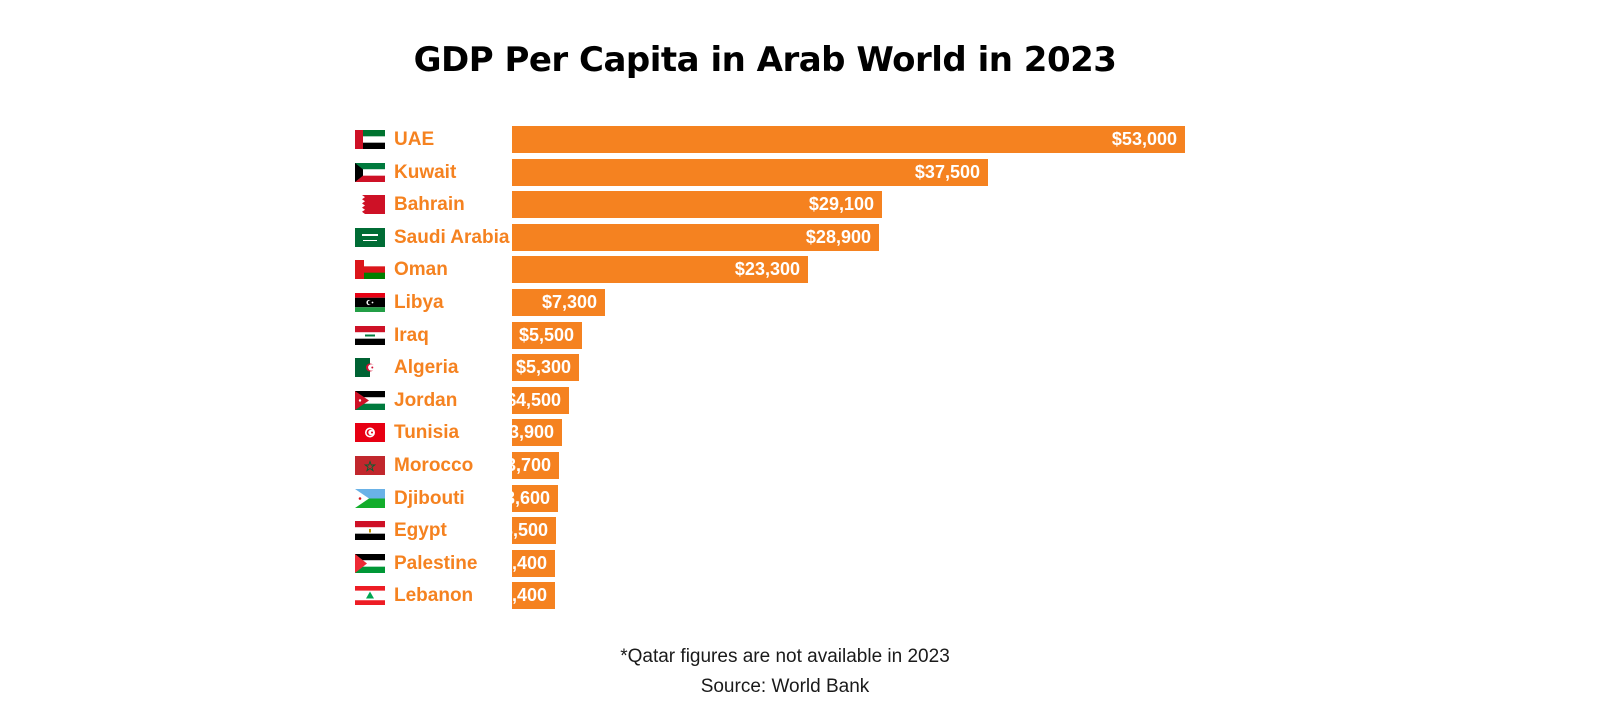  Describe the element at coordinates (947, 171) in the screenshot. I see `value-label: $37,500` at that location.